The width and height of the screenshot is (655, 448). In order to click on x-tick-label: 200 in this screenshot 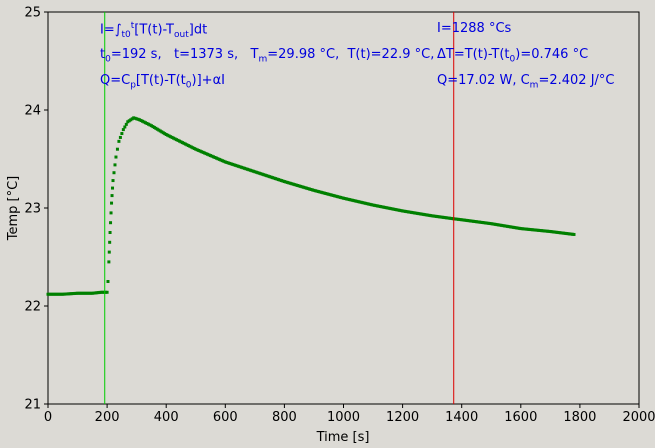, I will do `click(107, 417)`.